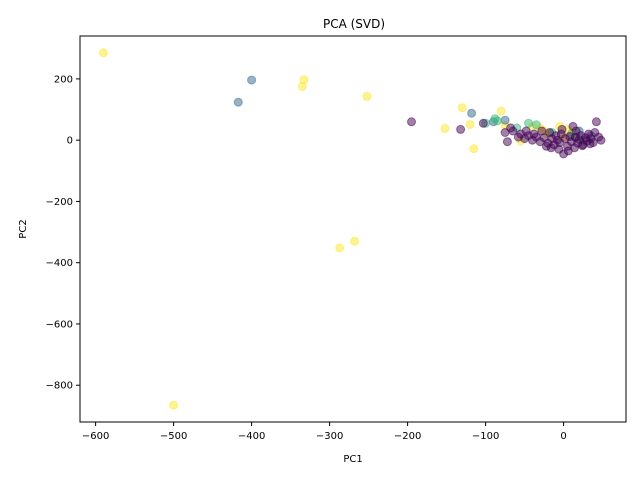 The width and height of the screenshot is (640, 480). What do you see at coordinates (59, 324) in the screenshot?
I see `y-tick-label: −600` at bounding box center [59, 324].